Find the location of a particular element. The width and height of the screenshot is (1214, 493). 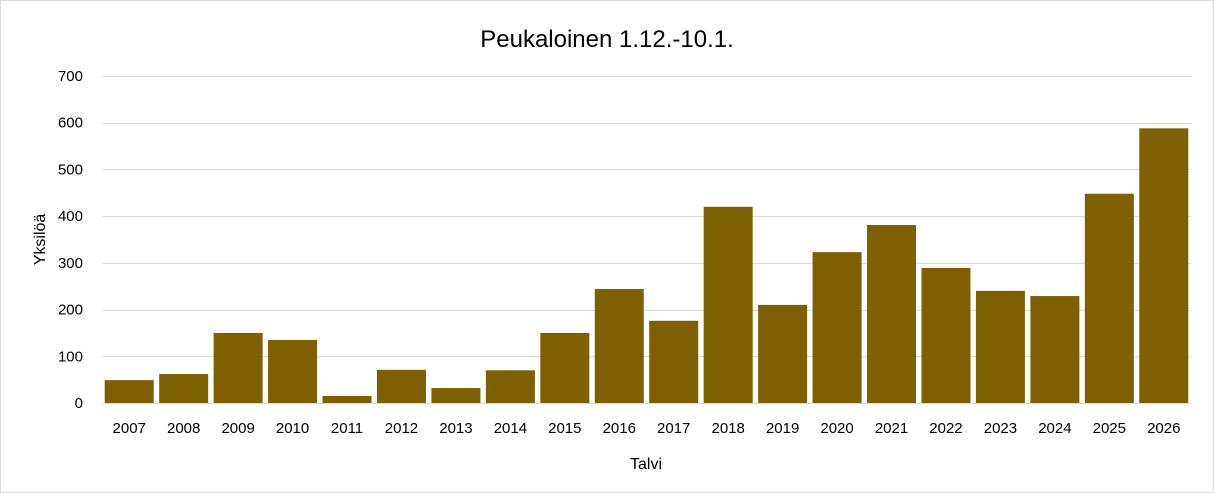

x-tick-label: 2012 is located at coordinates (401, 428).